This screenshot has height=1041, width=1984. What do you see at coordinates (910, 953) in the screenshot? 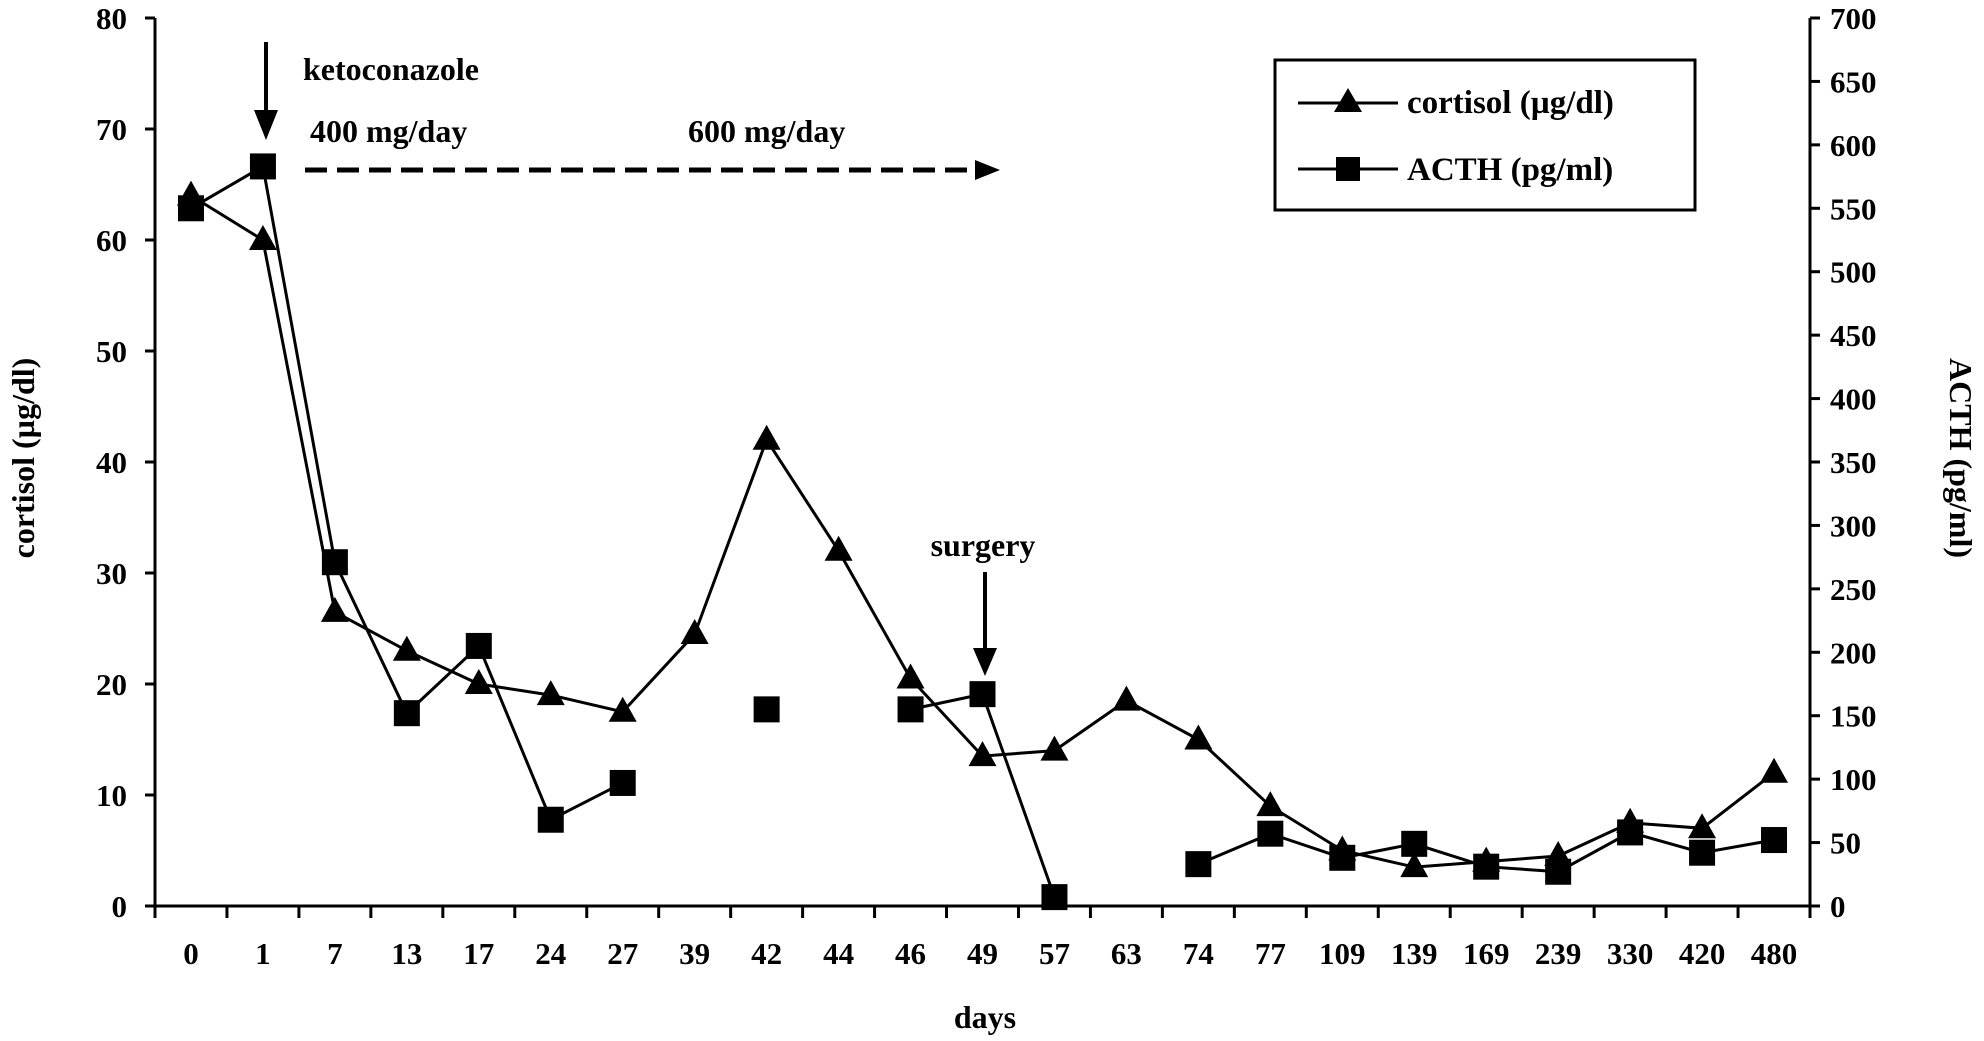
I see `x-tick-label: 46` at bounding box center [910, 953].